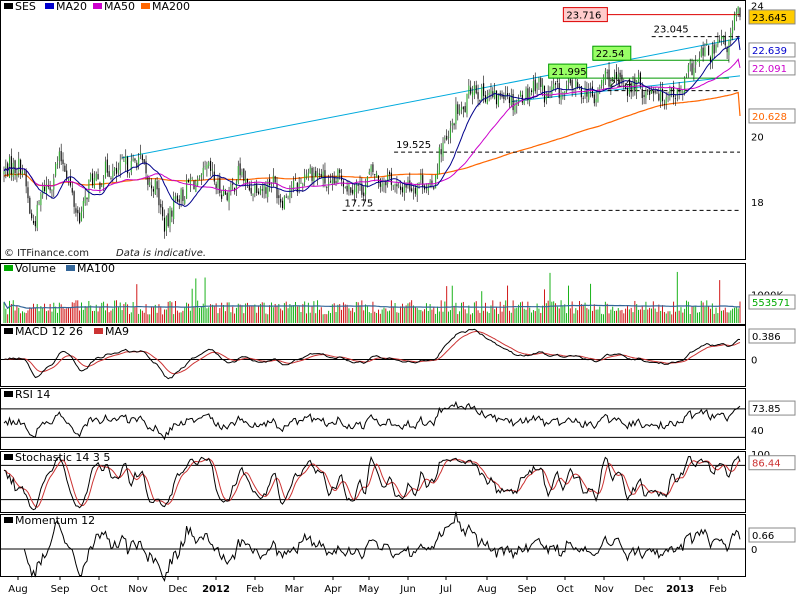  I want to click on last-value-label: 20.628, so click(769, 117).